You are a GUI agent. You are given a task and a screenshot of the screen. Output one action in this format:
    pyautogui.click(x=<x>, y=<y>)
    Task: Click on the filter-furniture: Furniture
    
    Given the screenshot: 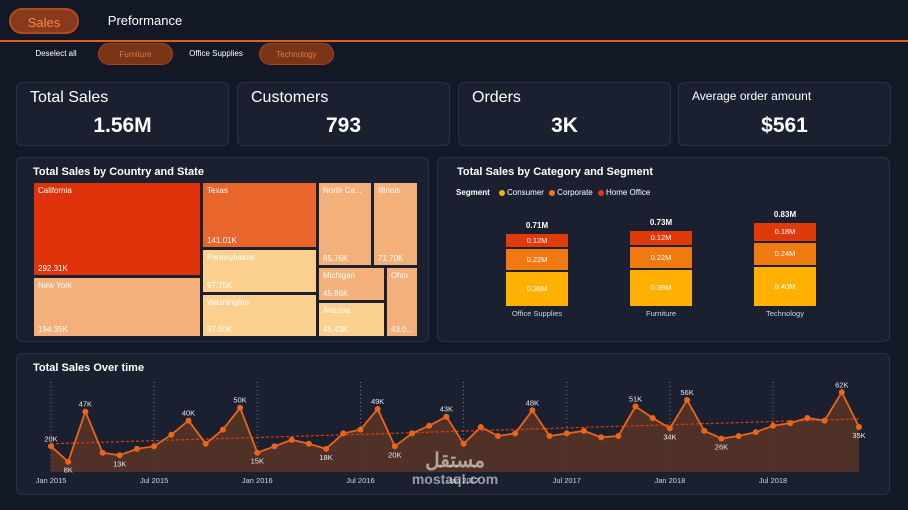 What is the action you would take?
    pyautogui.click(x=135, y=54)
    